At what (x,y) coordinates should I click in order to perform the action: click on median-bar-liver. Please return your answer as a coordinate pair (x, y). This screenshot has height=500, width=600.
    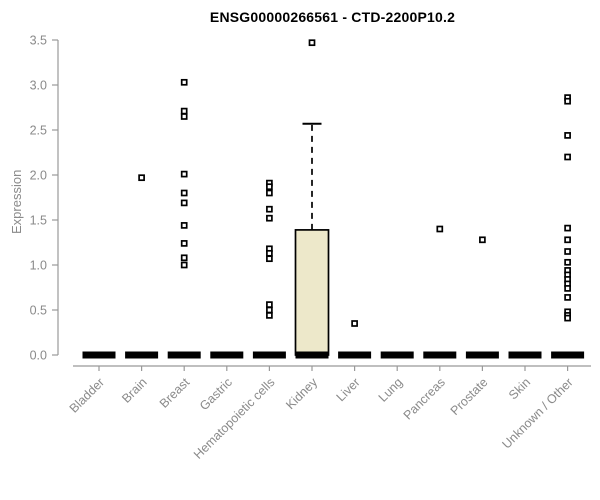
    Looking at the image, I should click on (355, 355).